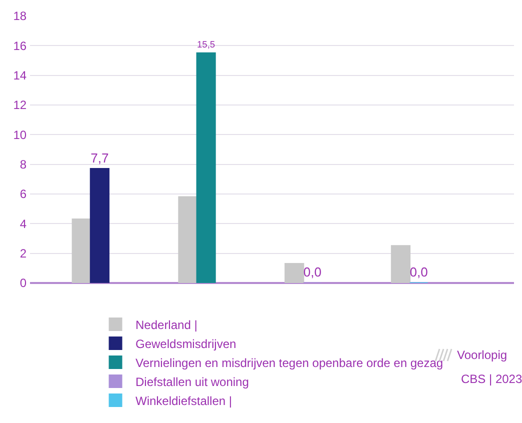  Describe the element at coordinates (167, 325) in the screenshot. I see `legend-label: Nederland |` at that location.